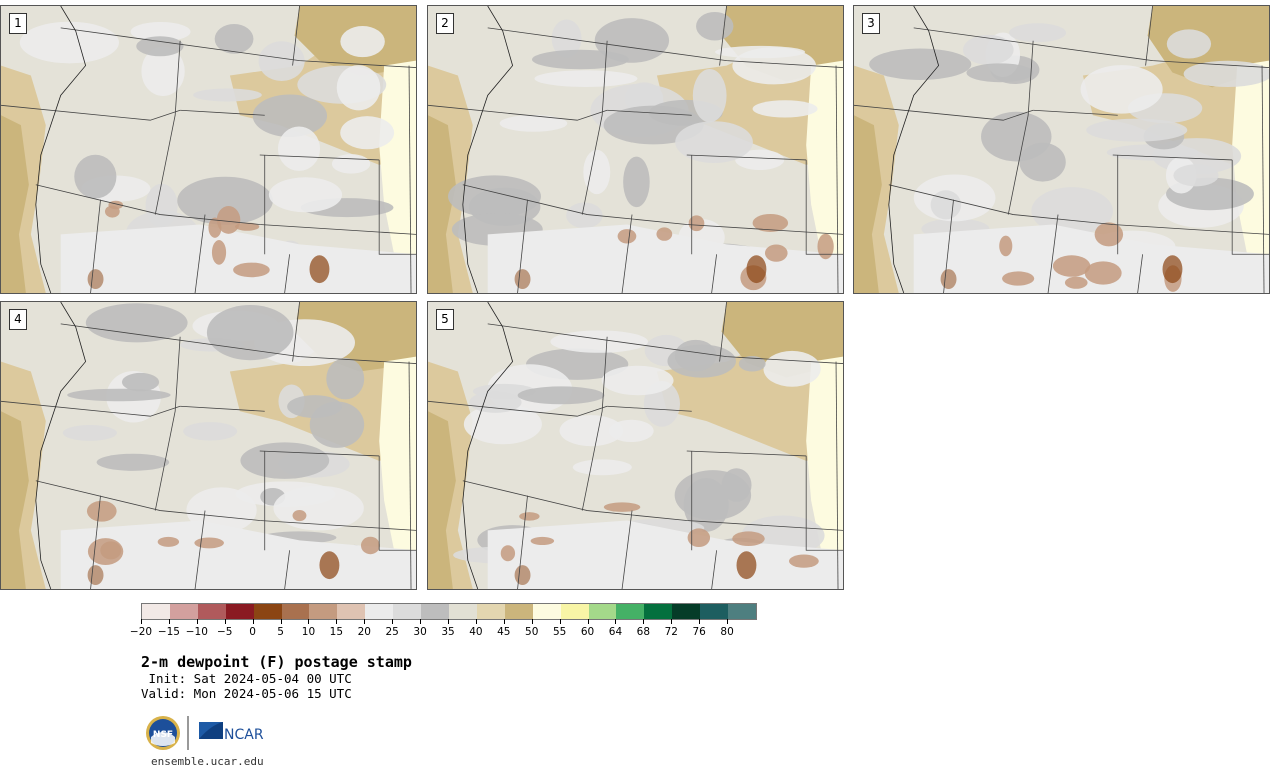 Image resolution: width=1280 pixels, height=773 pixels. What do you see at coordinates (871, 23) in the screenshot?
I see `member-label-3: 3` at bounding box center [871, 23].